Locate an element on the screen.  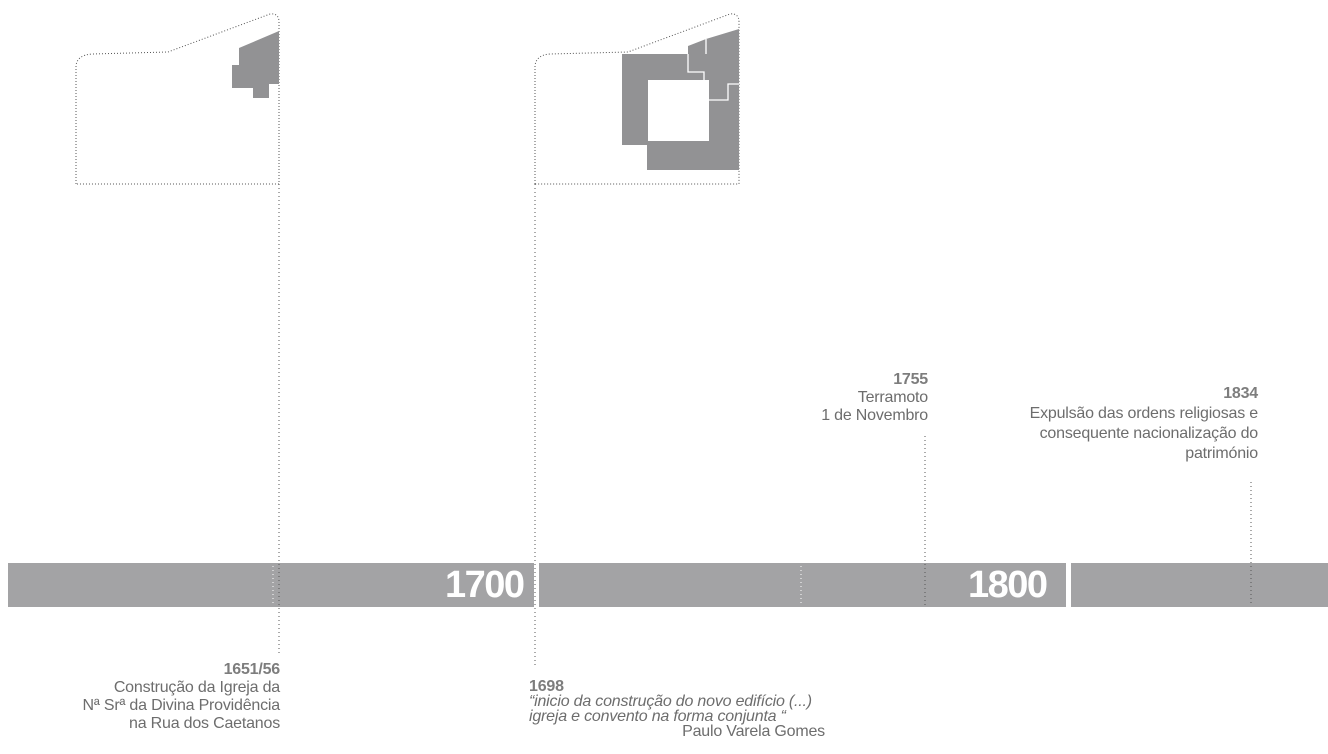
event-line: Construção da Igreja da is located at coordinates (196, 687).